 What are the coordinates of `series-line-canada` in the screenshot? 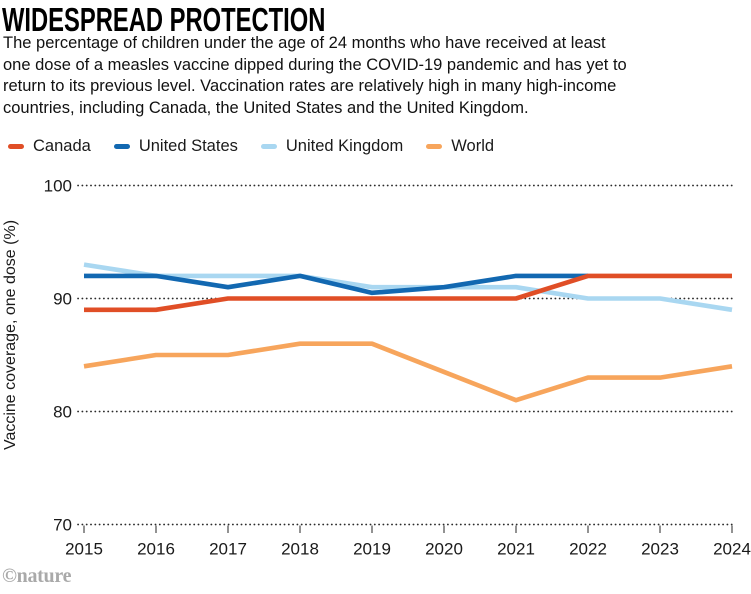 It's located at (408, 293).